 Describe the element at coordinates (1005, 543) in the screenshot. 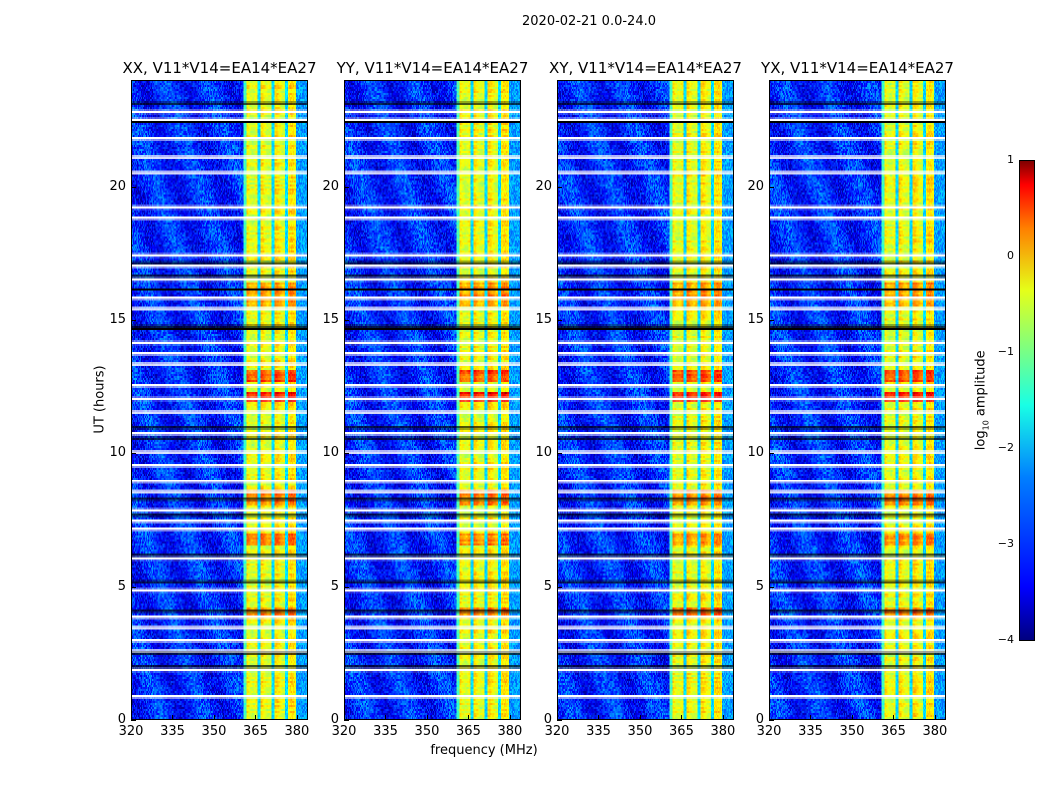

I see `colorbar-tick-label: −3` at that location.